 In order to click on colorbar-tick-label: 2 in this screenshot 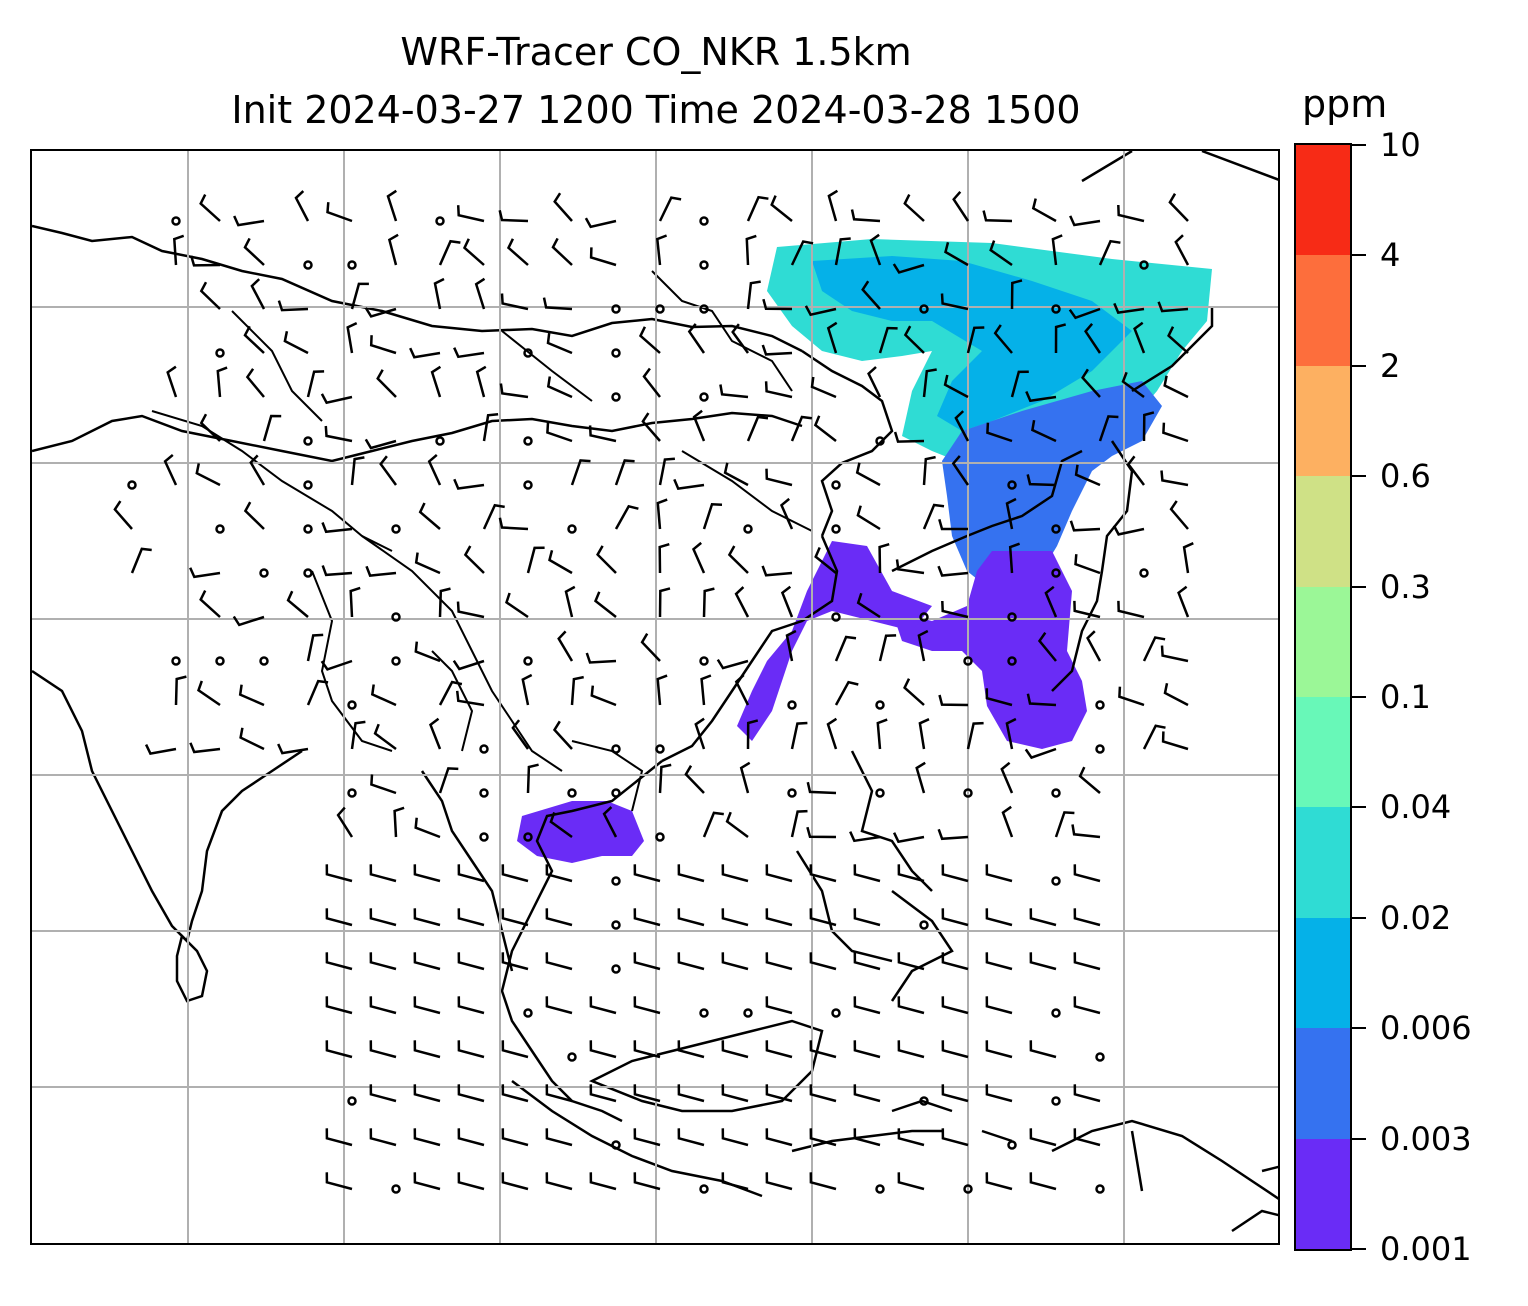, I will do `click(1390, 365)`.